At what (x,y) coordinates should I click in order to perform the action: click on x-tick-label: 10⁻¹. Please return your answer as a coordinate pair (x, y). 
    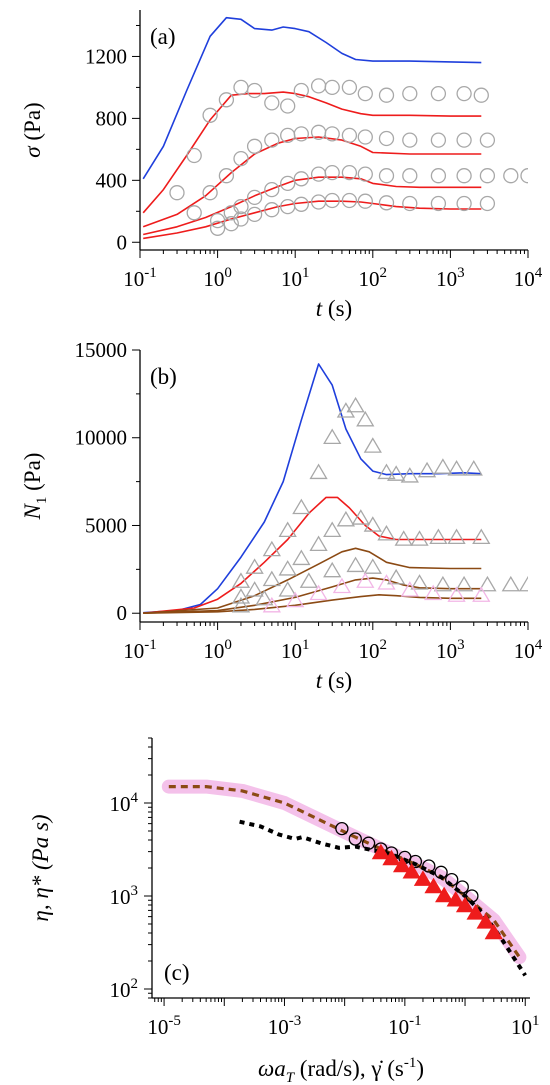
    Looking at the image, I should click on (405, 1026).